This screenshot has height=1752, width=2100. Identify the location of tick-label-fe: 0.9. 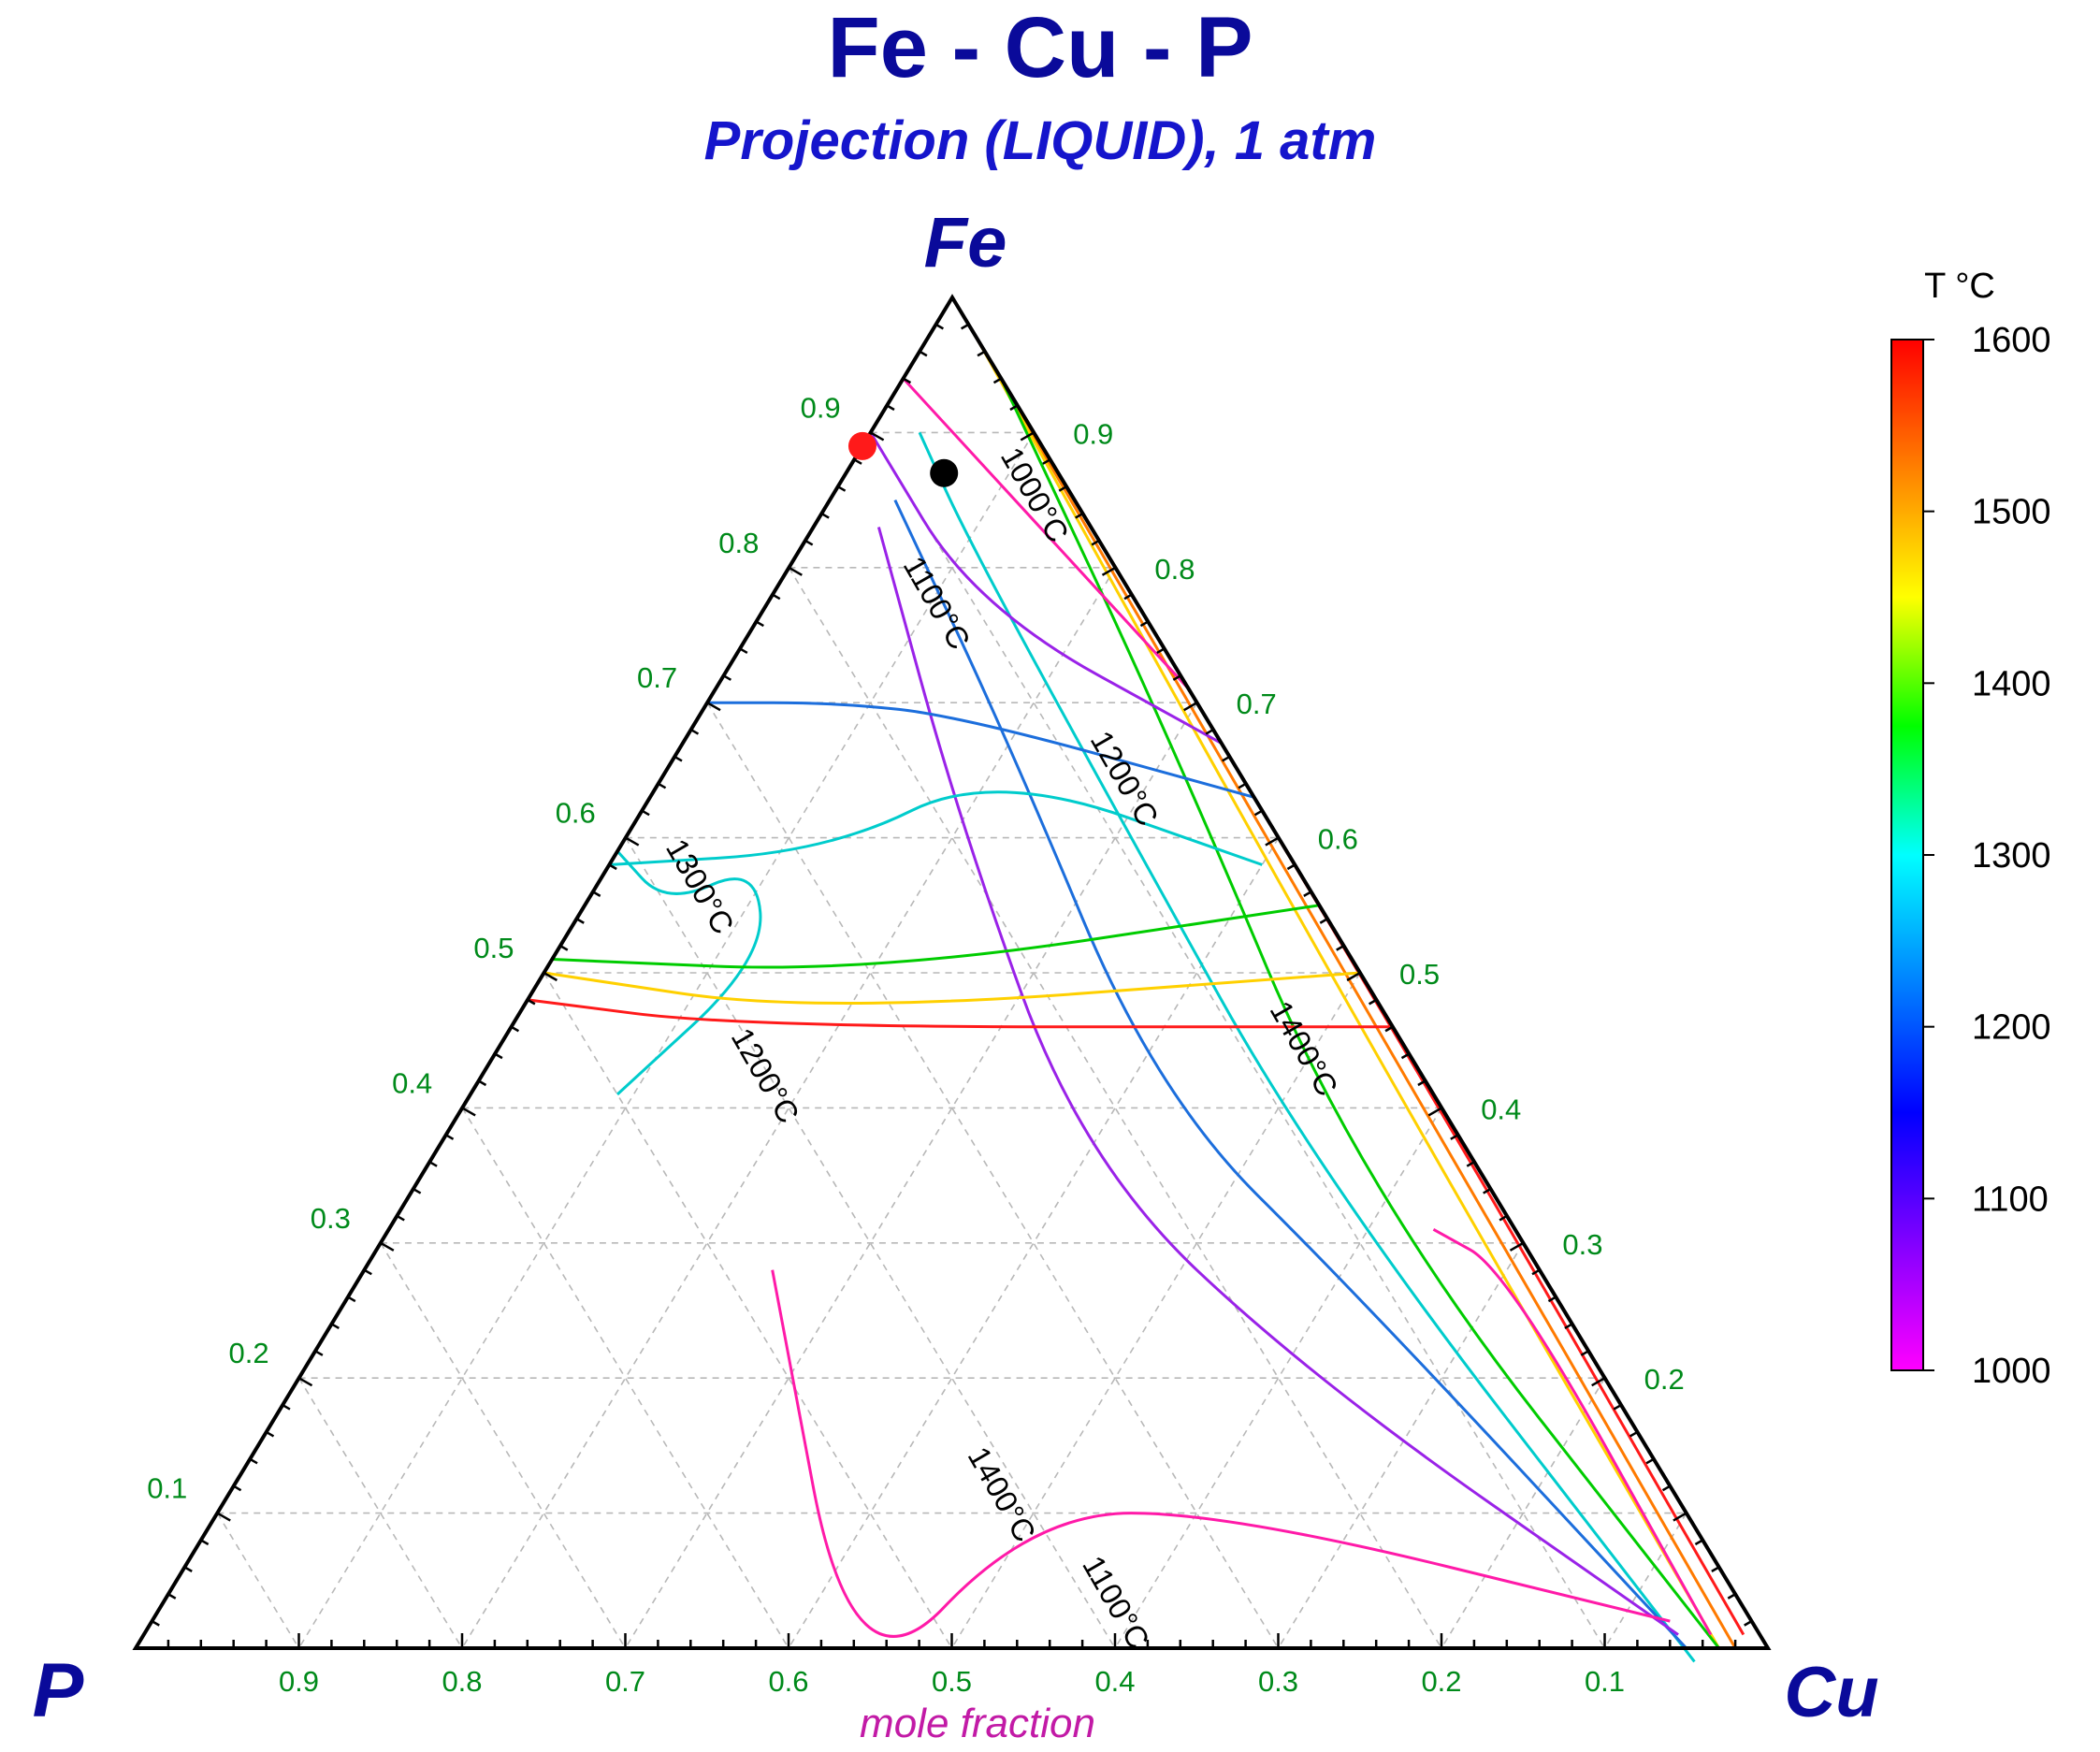
(821, 407).